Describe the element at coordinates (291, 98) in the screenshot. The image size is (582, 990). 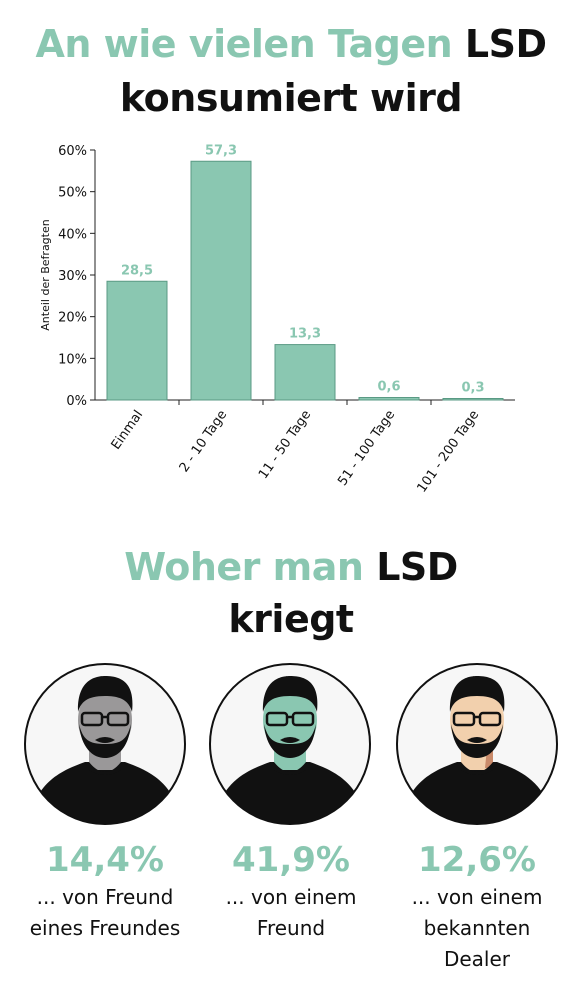
I see `chart-title-line2: konsumiert wird` at that location.